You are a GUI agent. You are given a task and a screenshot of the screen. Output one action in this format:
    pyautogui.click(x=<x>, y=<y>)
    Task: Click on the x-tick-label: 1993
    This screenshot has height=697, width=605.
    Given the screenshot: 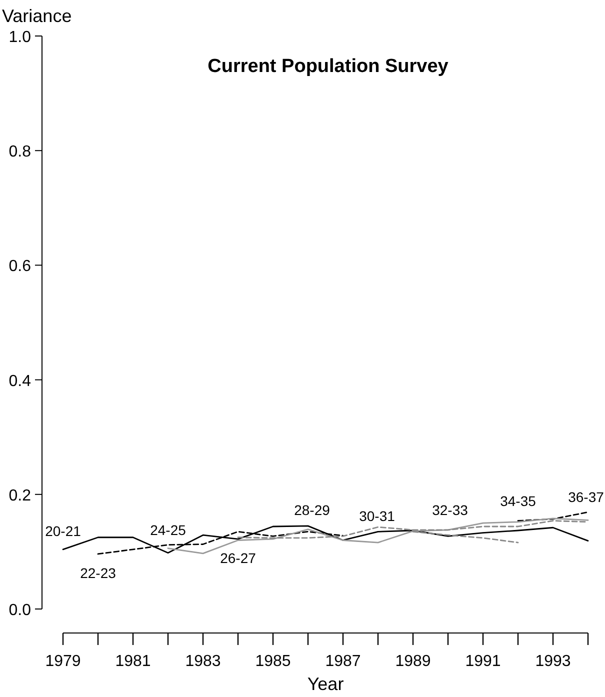 What is the action you would take?
    pyautogui.click(x=553, y=661)
    